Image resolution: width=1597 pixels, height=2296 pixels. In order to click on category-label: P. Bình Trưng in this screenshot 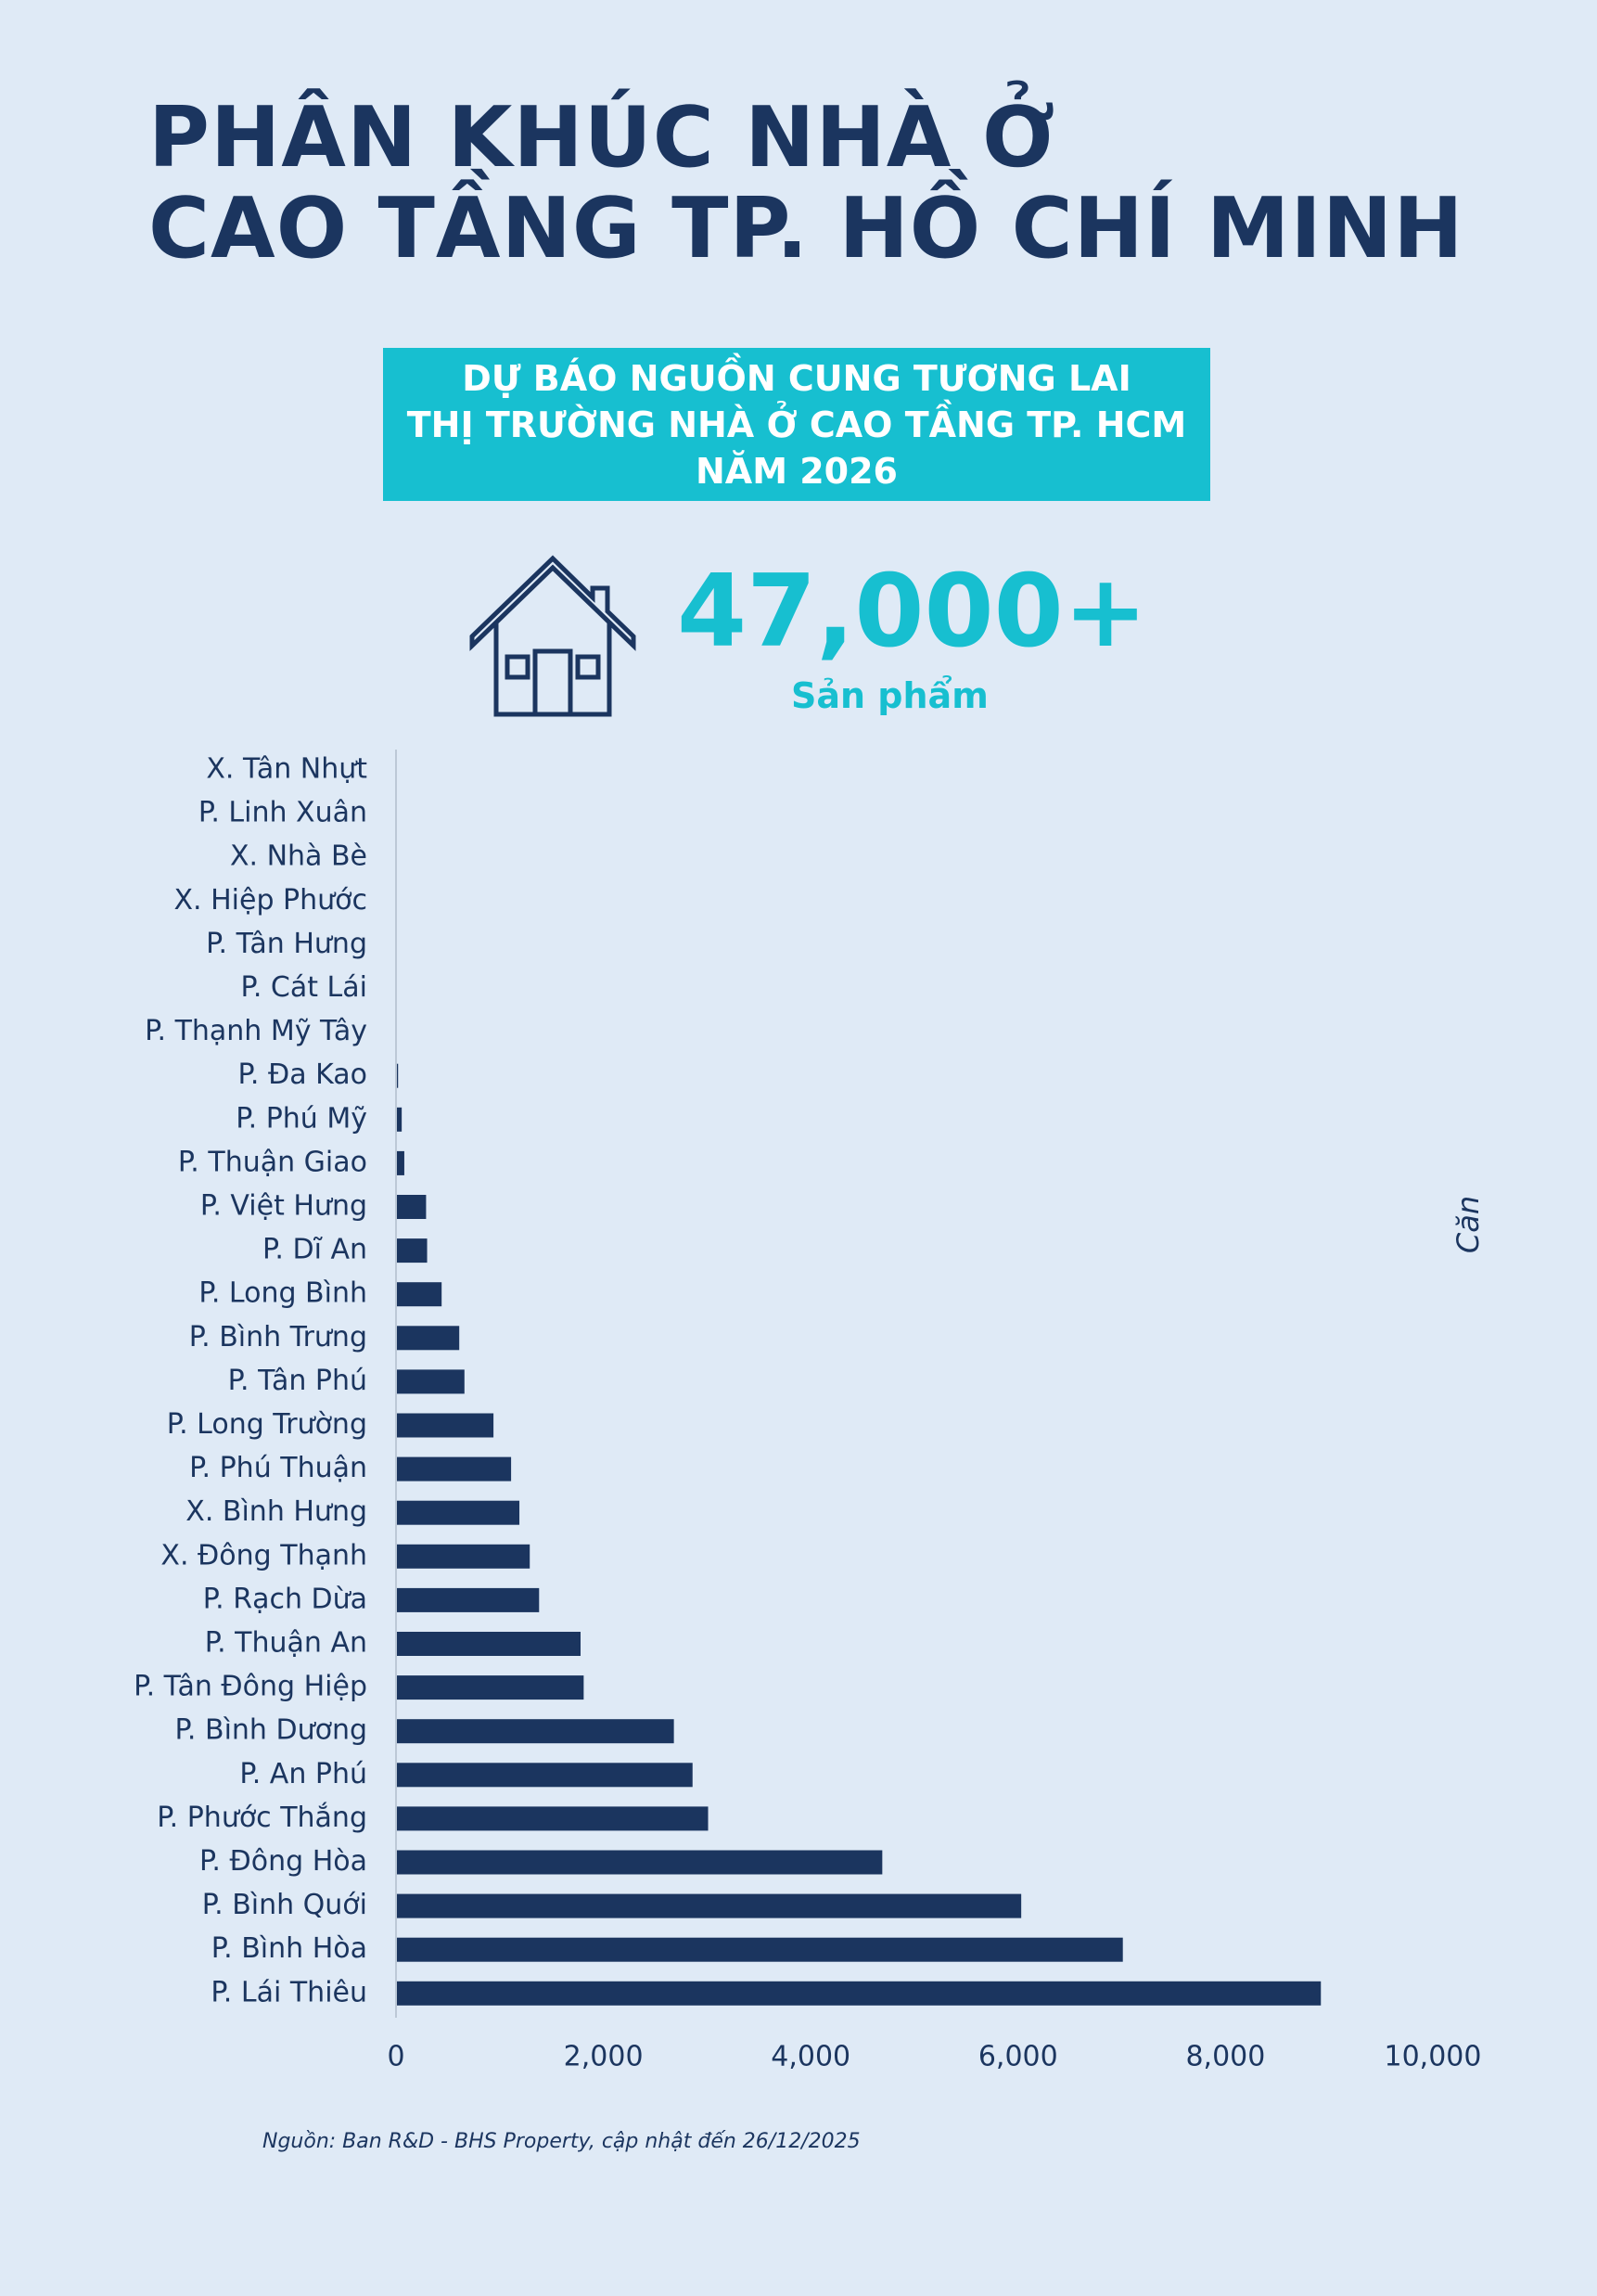, I will do `click(278, 1337)`.